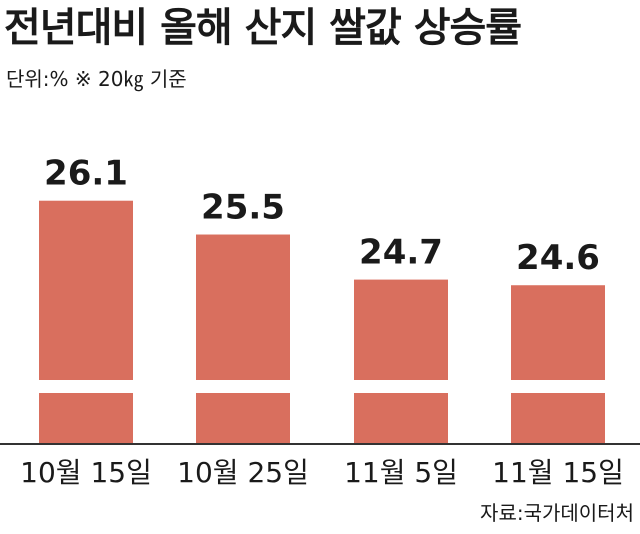  Describe the element at coordinates (320, 386) in the screenshot. I see `axis-break` at that location.